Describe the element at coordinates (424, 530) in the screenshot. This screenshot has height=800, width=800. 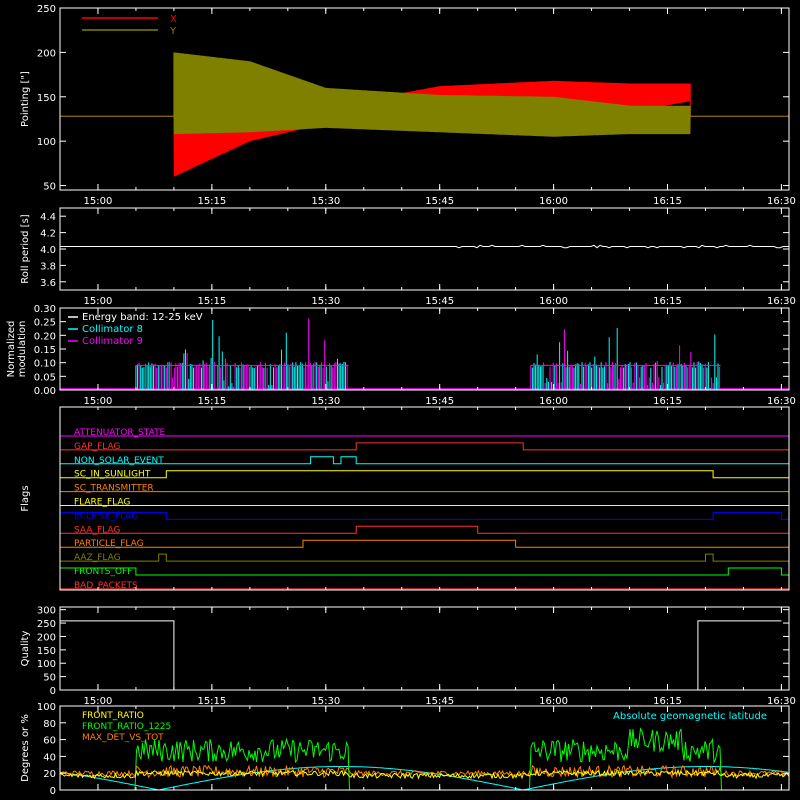
I see `flag-row-saa-flag: SAA_FLAG` at that location.